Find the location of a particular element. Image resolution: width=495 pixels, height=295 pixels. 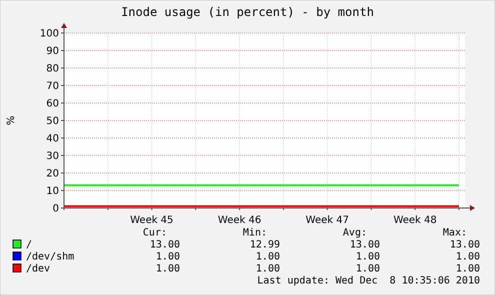

text: Min: is located at coordinates (254, 233).